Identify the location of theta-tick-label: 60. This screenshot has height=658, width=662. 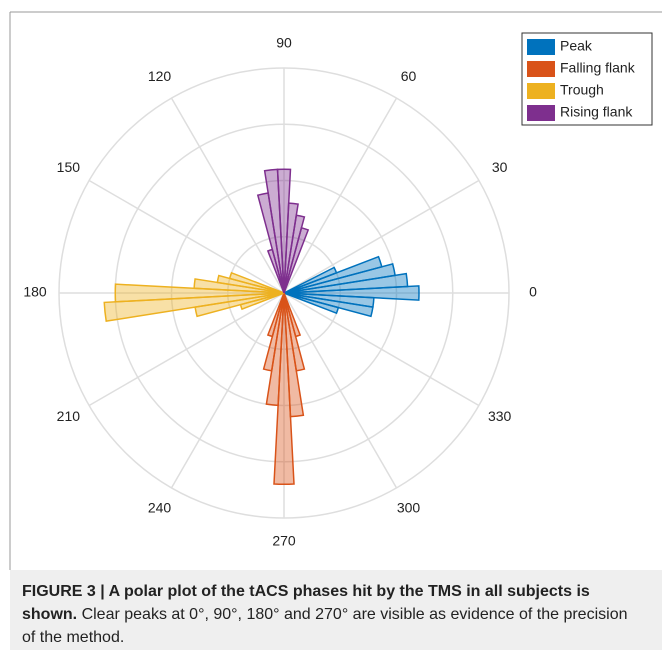
(409, 76).